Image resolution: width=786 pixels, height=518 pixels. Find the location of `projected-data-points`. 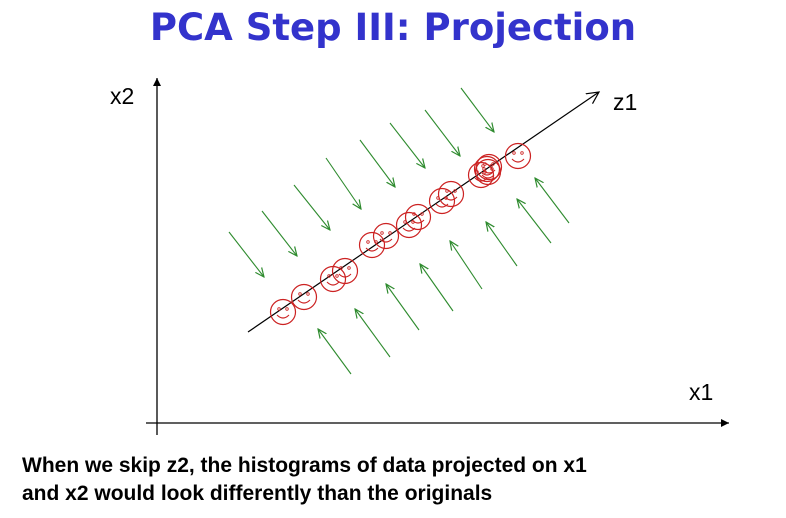

projected-data-points is located at coordinates (400, 234).